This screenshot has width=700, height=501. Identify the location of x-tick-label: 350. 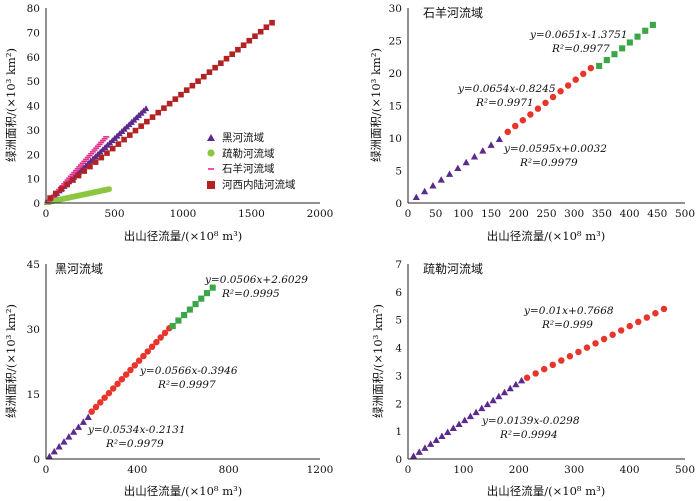
(602, 214).